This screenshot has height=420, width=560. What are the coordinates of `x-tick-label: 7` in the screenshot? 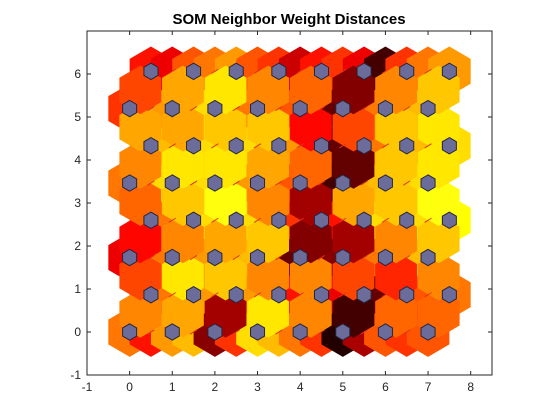 It's located at (428, 387).